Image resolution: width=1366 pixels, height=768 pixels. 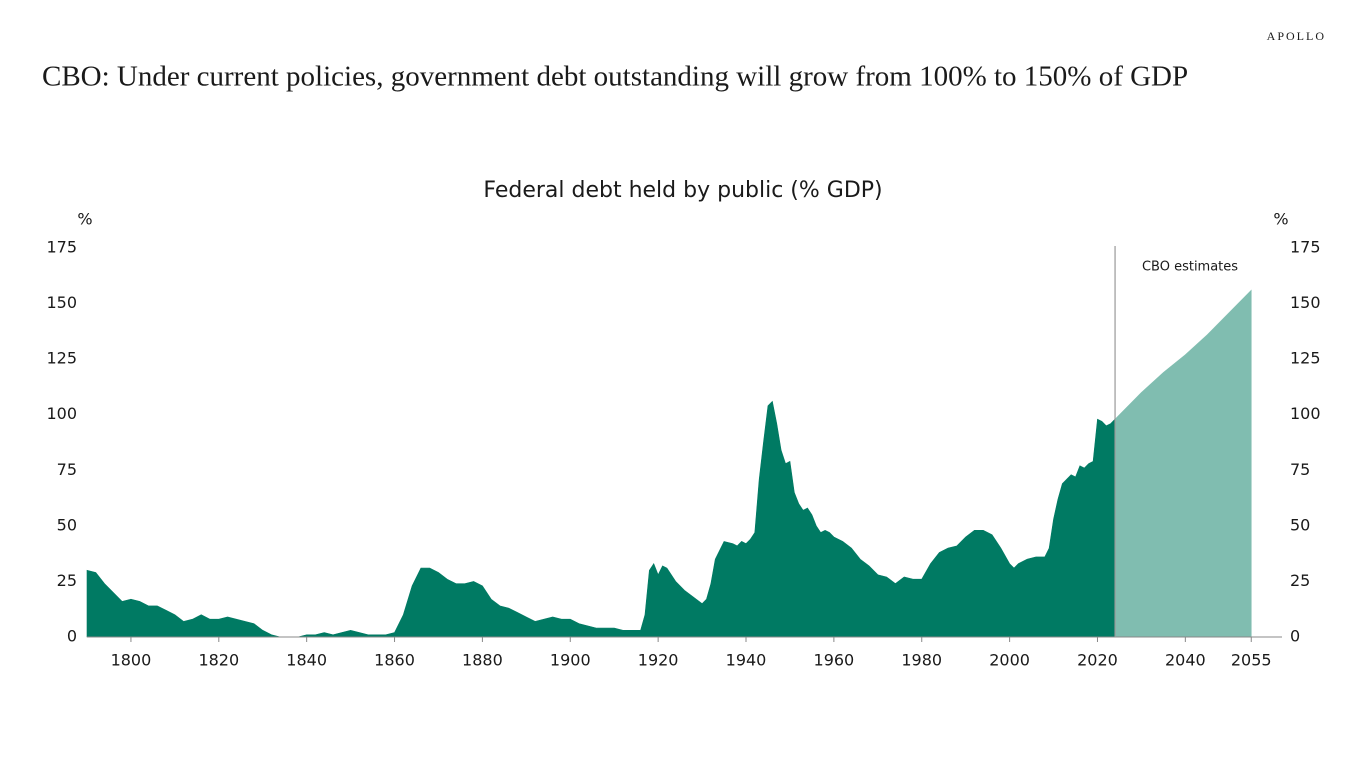 I want to click on y2-axis-label: %, so click(x=1280, y=219).